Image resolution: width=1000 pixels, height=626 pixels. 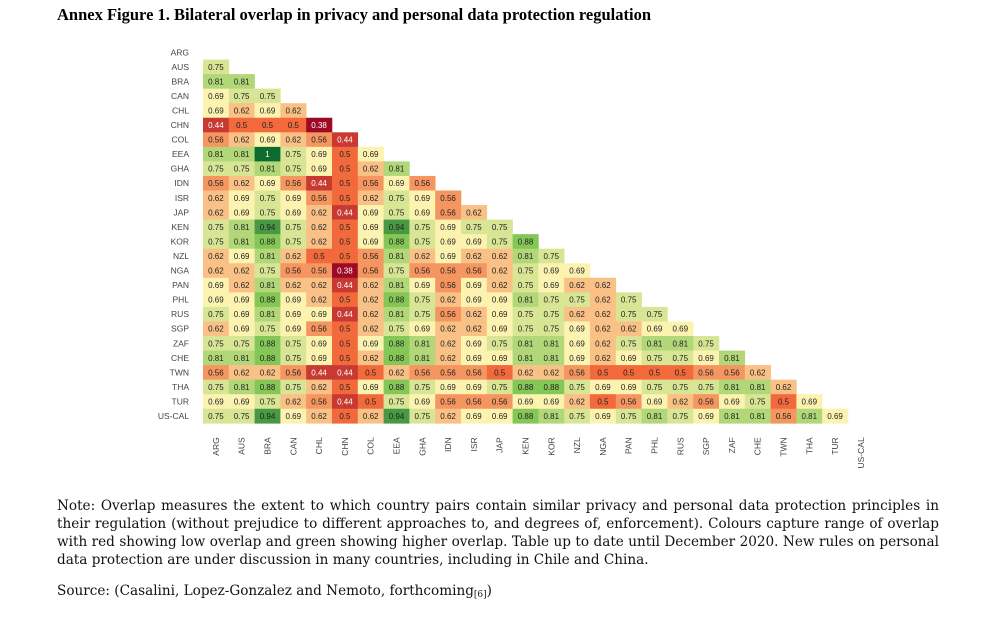 I want to click on row-label: PAN, so click(x=180, y=285).